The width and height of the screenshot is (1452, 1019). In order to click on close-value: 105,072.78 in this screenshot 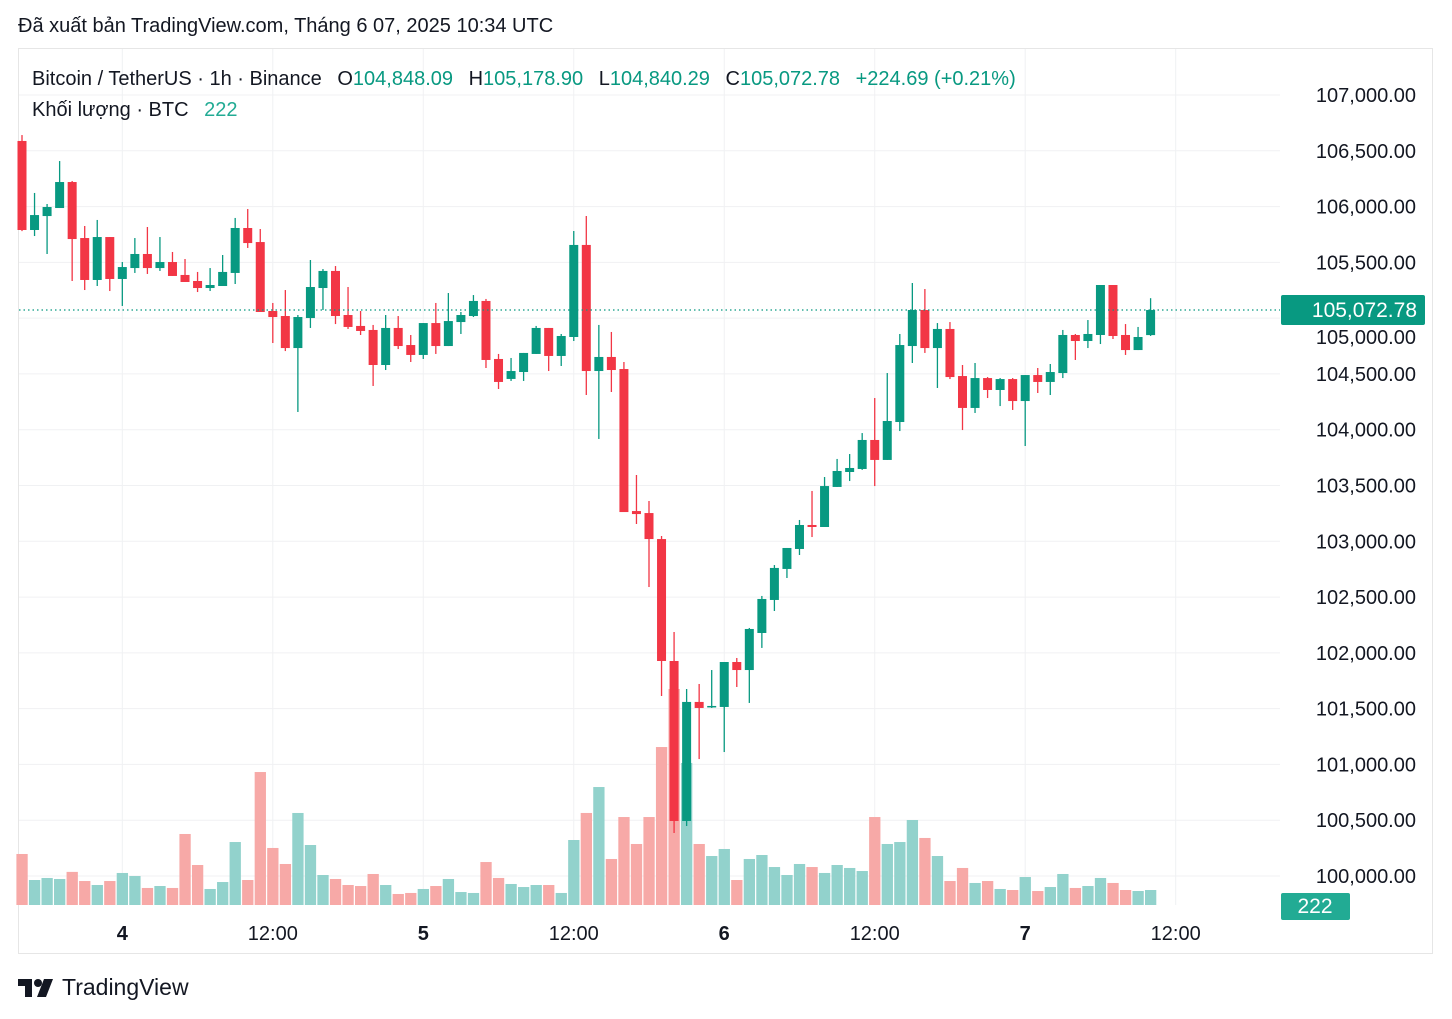, I will do `click(790, 79)`.